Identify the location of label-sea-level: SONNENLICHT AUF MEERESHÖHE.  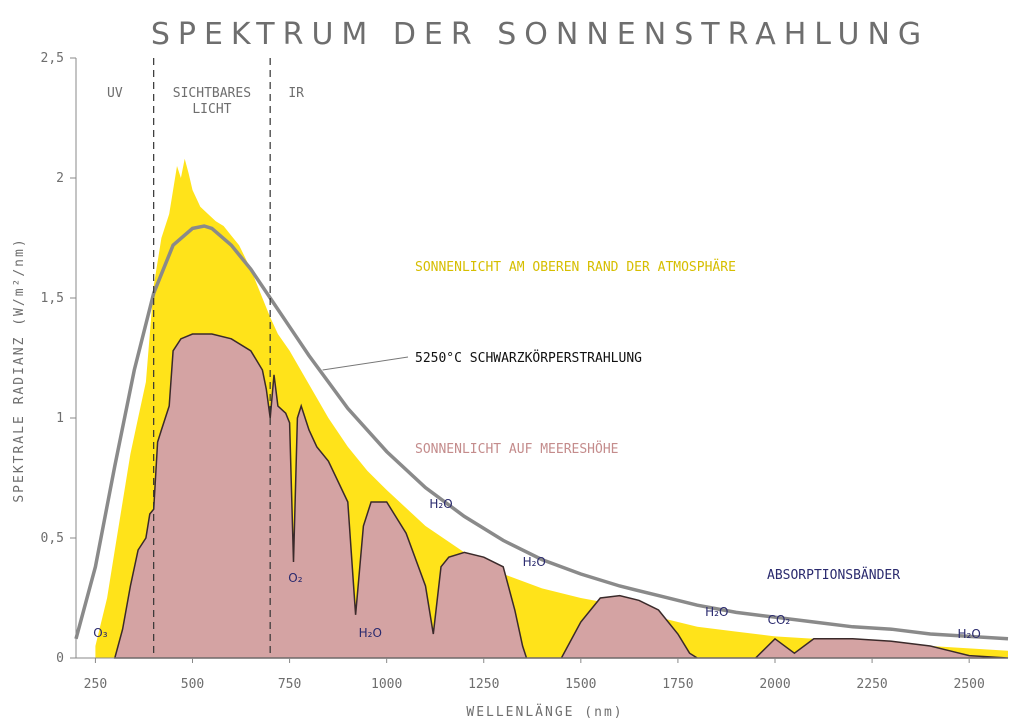
(517, 448).